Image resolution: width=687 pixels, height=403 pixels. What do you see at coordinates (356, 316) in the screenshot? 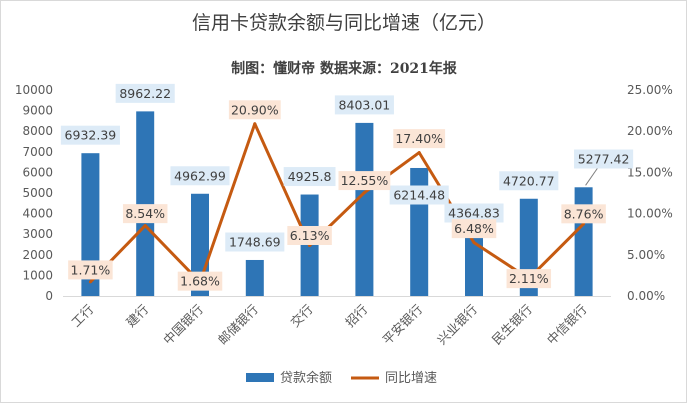
I see `category-label: 招行` at bounding box center [356, 316].